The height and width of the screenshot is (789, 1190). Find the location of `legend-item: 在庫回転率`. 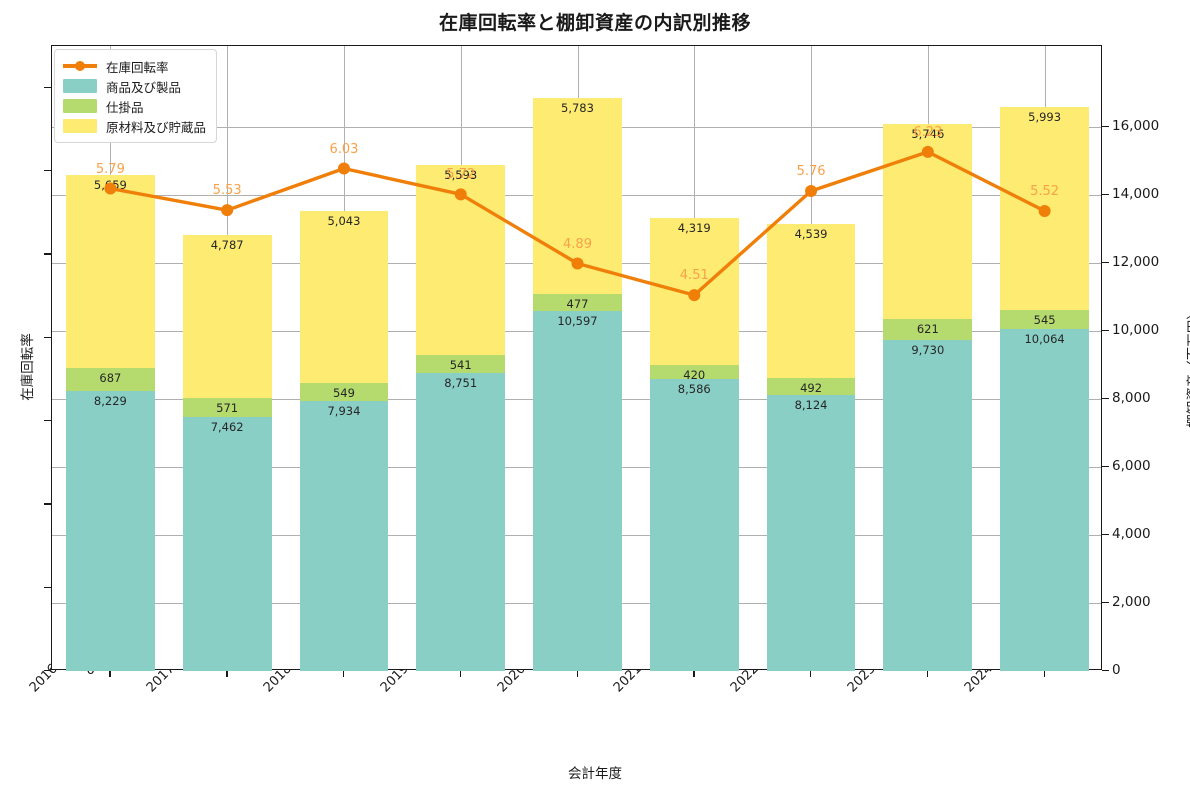

legend-item: 在庫回転率 is located at coordinates (134, 66).